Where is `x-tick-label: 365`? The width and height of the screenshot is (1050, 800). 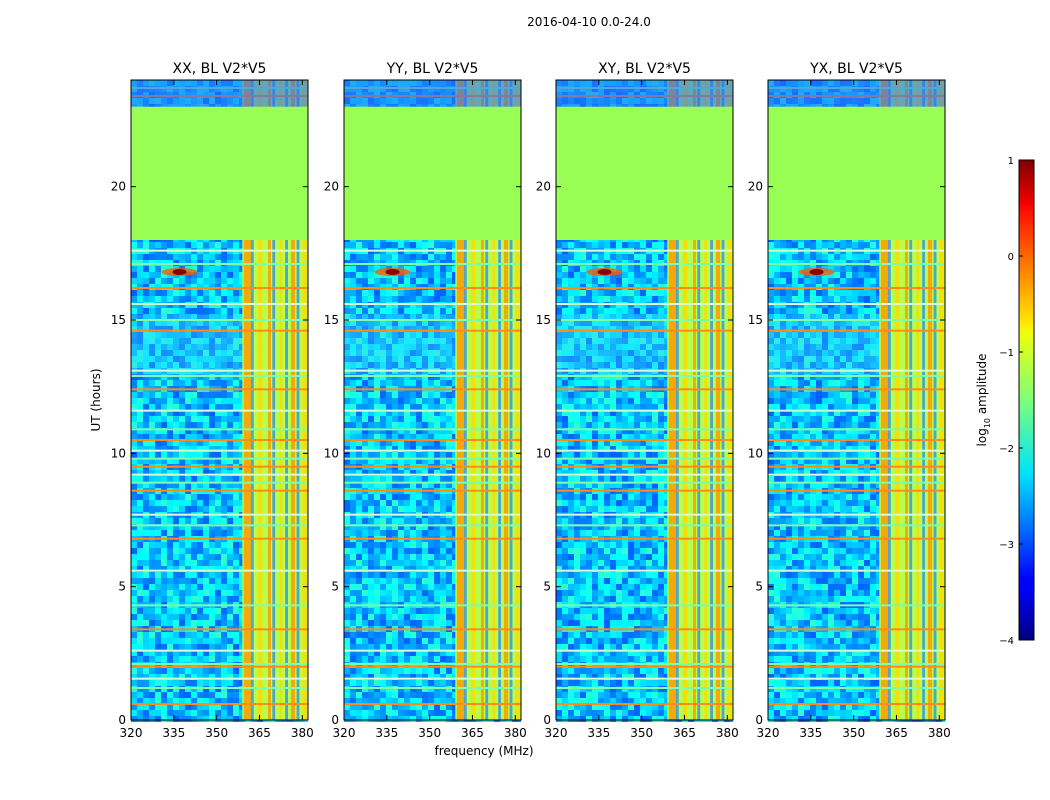 x-tick-label: 365 is located at coordinates (259, 733).